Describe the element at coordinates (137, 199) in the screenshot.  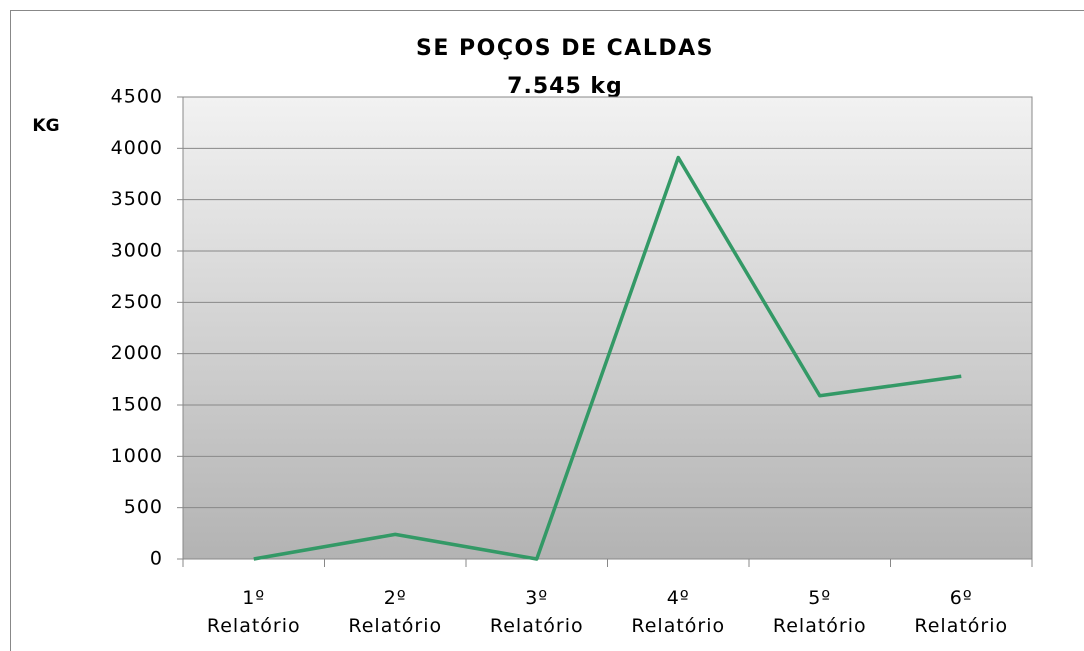
I see `y-tick-label: 3500` at that location.